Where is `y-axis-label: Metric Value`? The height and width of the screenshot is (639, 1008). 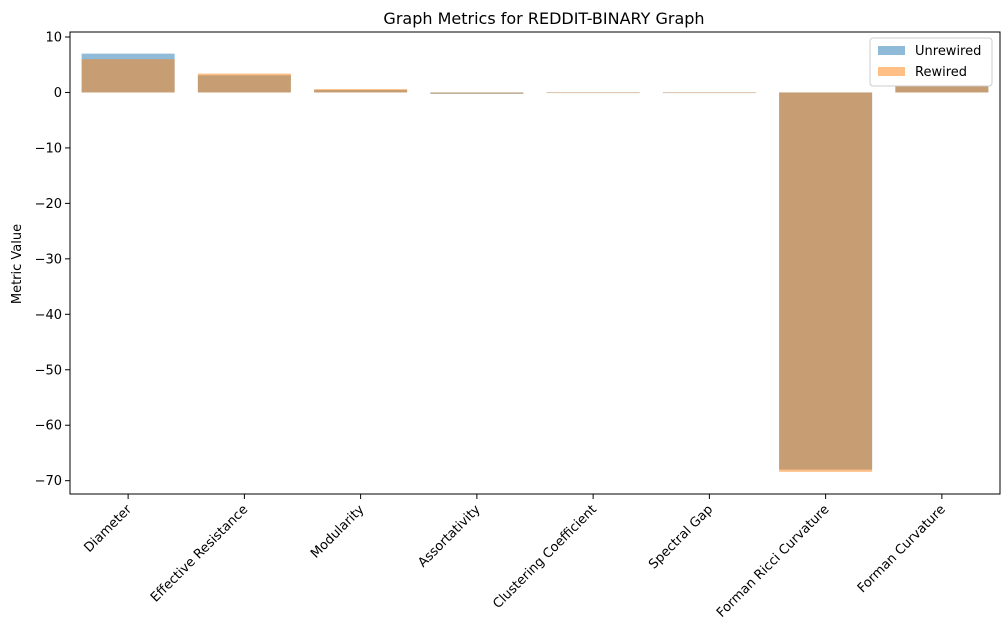 y-axis-label: Metric Value is located at coordinates (17, 264).